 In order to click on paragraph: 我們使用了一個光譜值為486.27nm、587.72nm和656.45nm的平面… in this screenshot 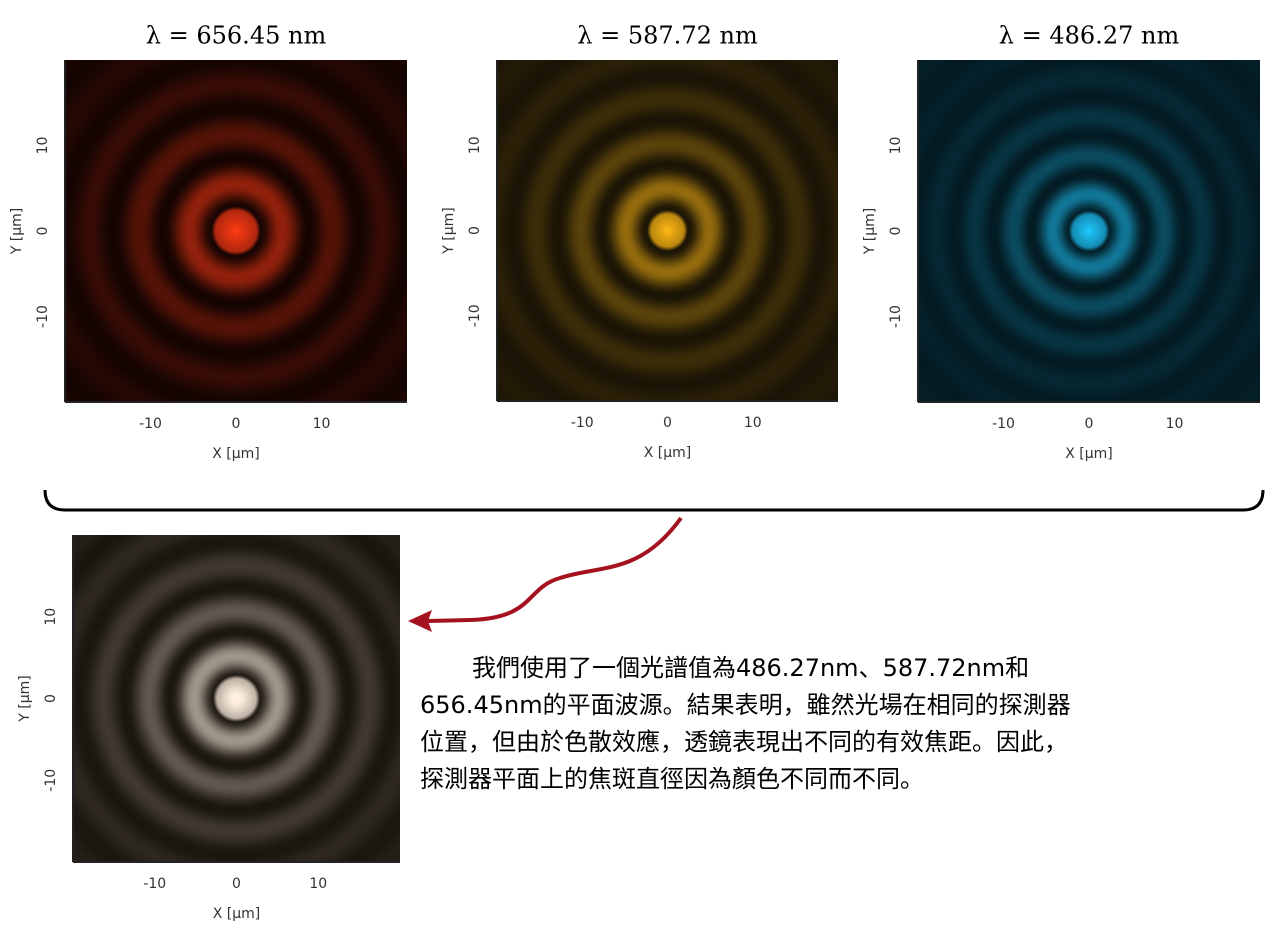, I will do `click(745, 723)`.